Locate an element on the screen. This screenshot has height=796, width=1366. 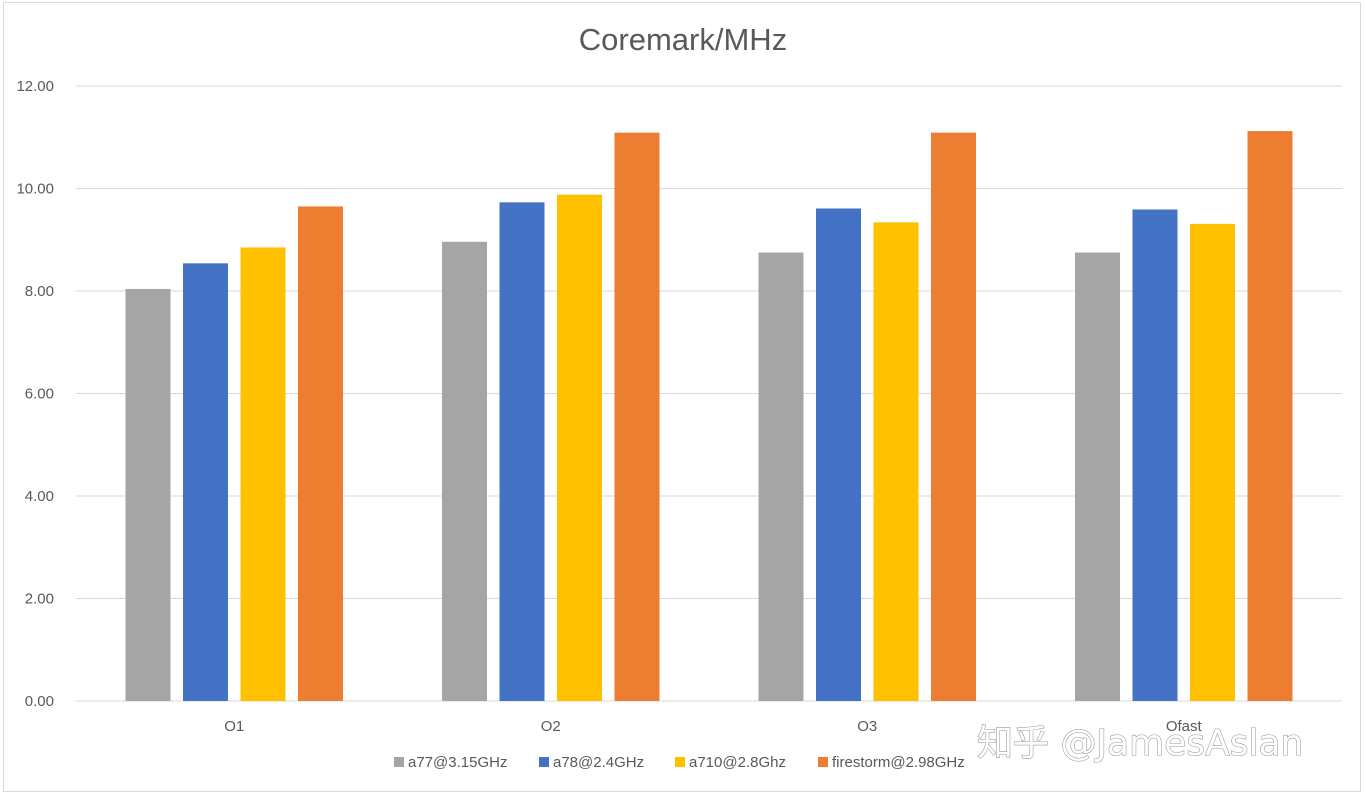
x-tick-label: O2 is located at coordinates (551, 726).